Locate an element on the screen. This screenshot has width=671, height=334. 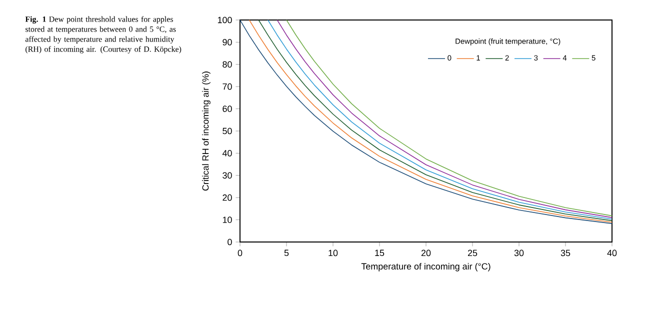
x-tick-label: 10 is located at coordinates (333, 253).